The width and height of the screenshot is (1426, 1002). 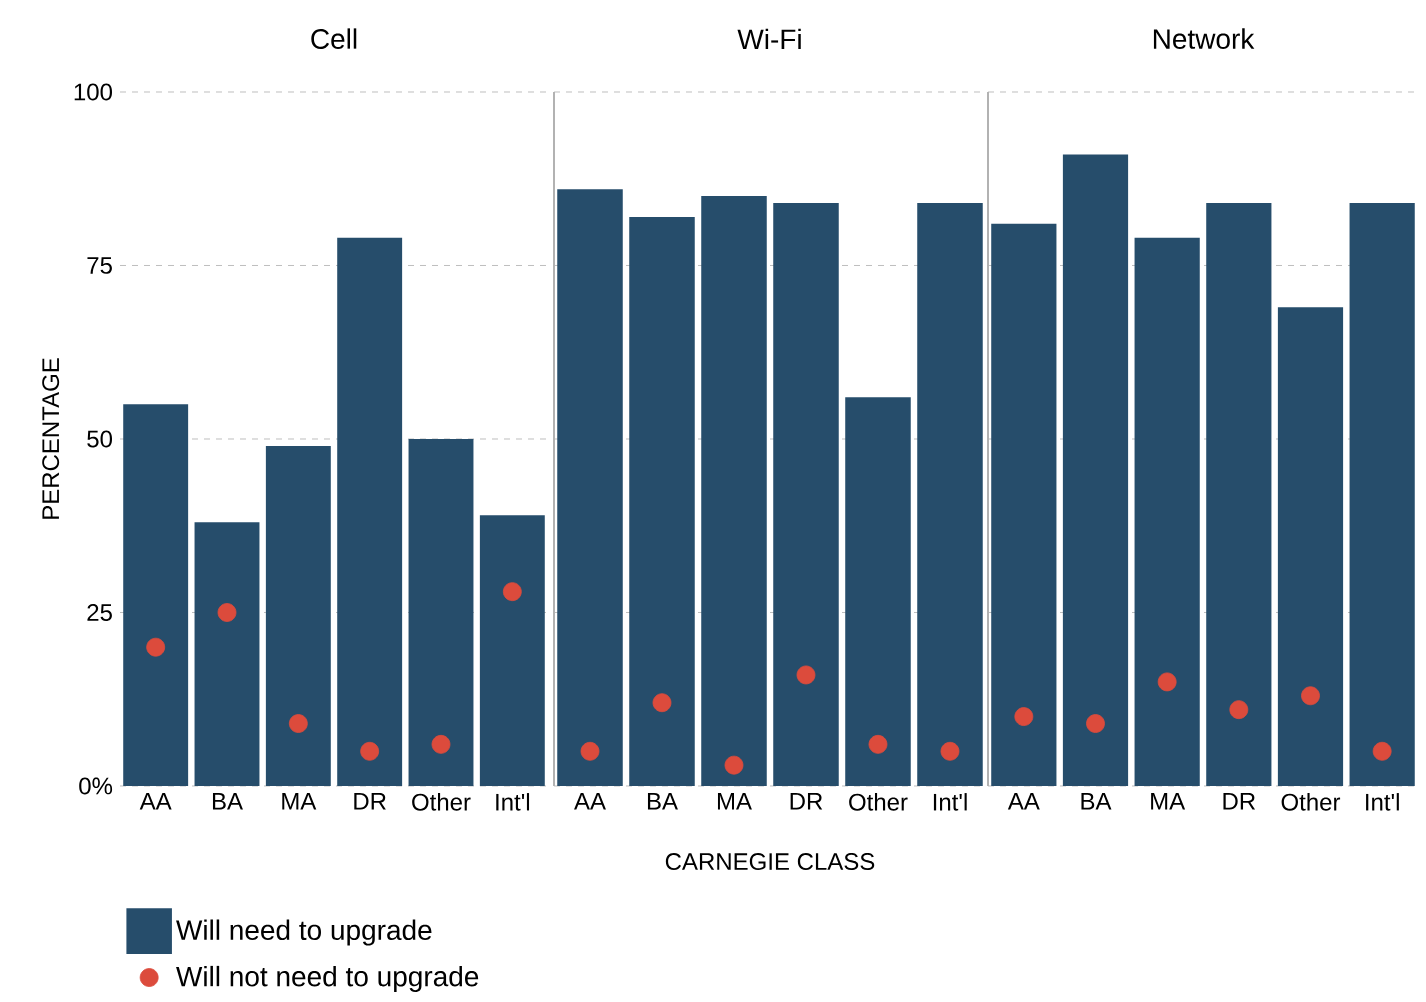 I want to click on y-tick-label: 0%, so click(x=96, y=786).